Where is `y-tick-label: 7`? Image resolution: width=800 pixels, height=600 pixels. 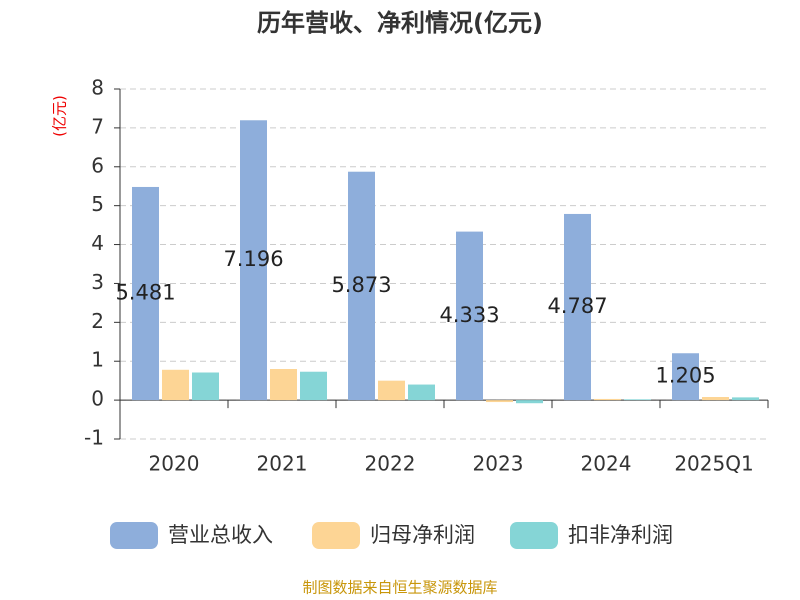
y-tick-label: 7 is located at coordinates (97, 126).